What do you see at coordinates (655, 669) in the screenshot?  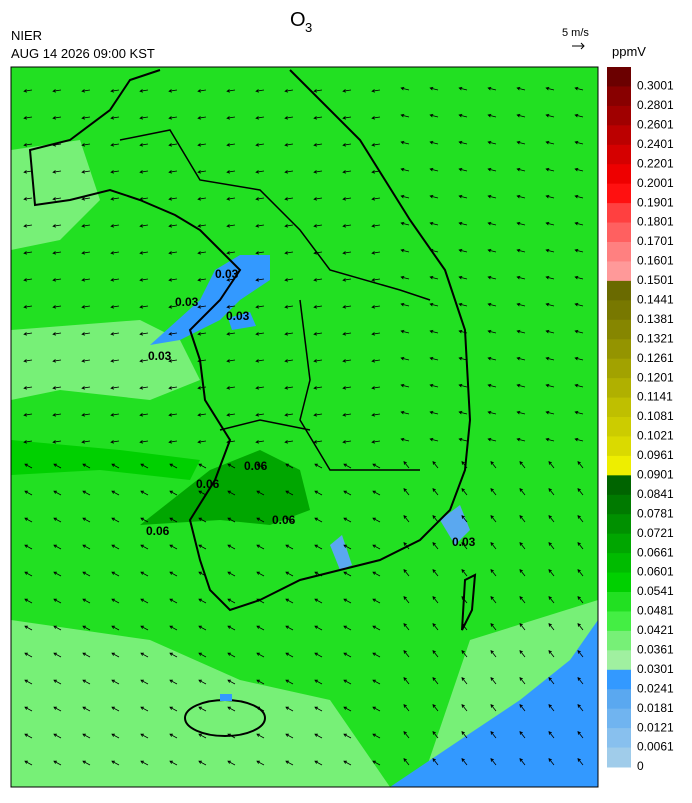 I see `colorbar-label: 0.0301` at bounding box center [655, 669].